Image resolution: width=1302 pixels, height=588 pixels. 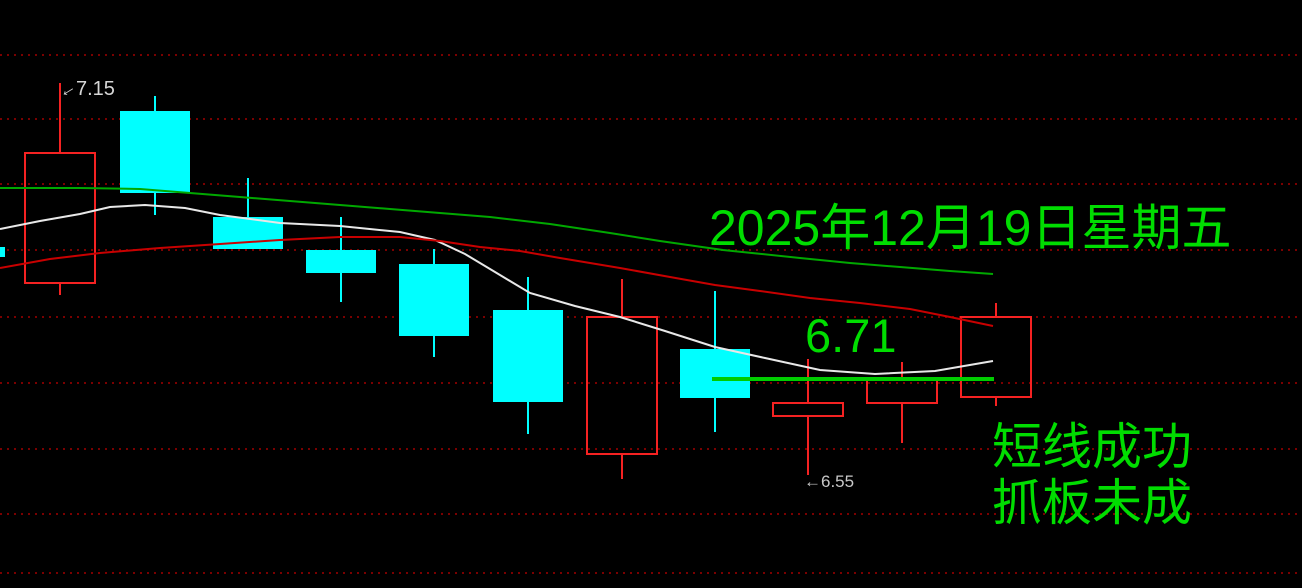 What do you see at coordinates (838, 481) in the screenshot?
I see `low-price-value: 6.55` at bounding box center [838, 481].